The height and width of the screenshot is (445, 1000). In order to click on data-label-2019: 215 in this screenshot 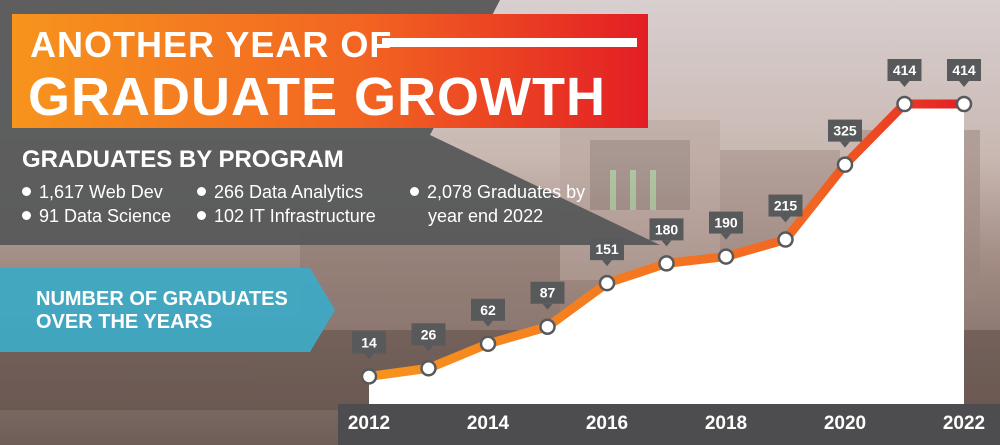, I will do `click(785, 208)`.